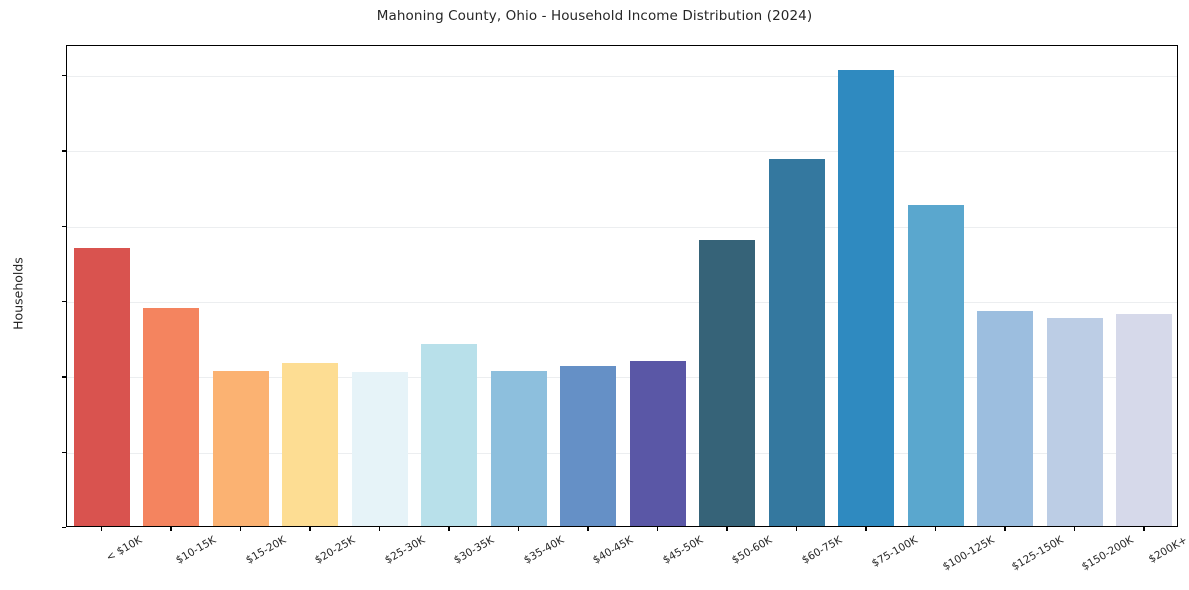  Describe the element at coordinates (682, 550) in the screenshot. I see `x-tick-label: $45-50K` at that location.